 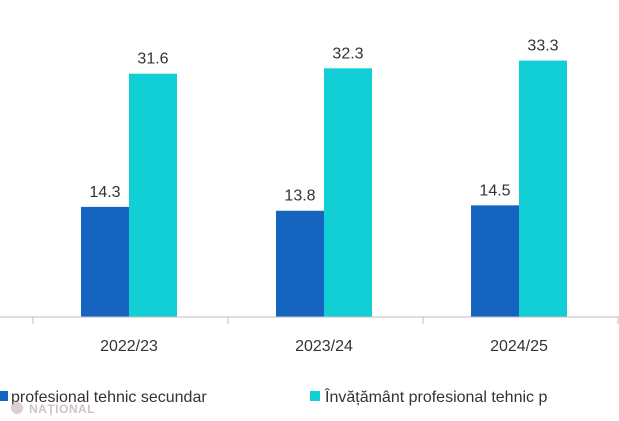 I want to click on value-label-series-2-2022-23: 31.6, so click(x=152, y=59).